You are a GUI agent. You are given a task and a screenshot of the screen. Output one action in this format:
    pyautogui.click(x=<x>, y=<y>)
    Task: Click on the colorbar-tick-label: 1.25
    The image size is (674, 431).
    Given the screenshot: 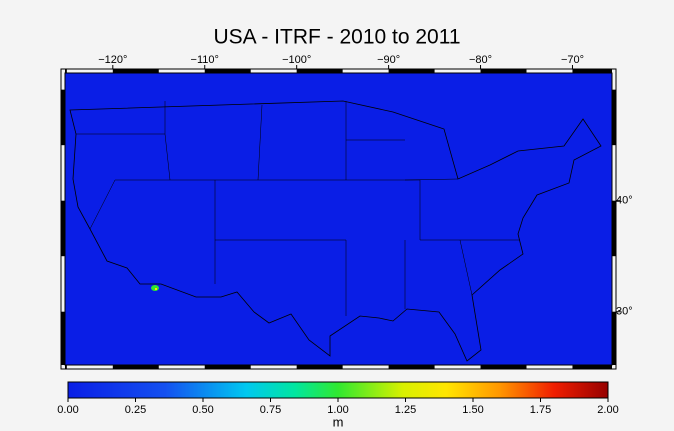 What is the action you would take?
    pyautogui.click(x=405, y=410)
    